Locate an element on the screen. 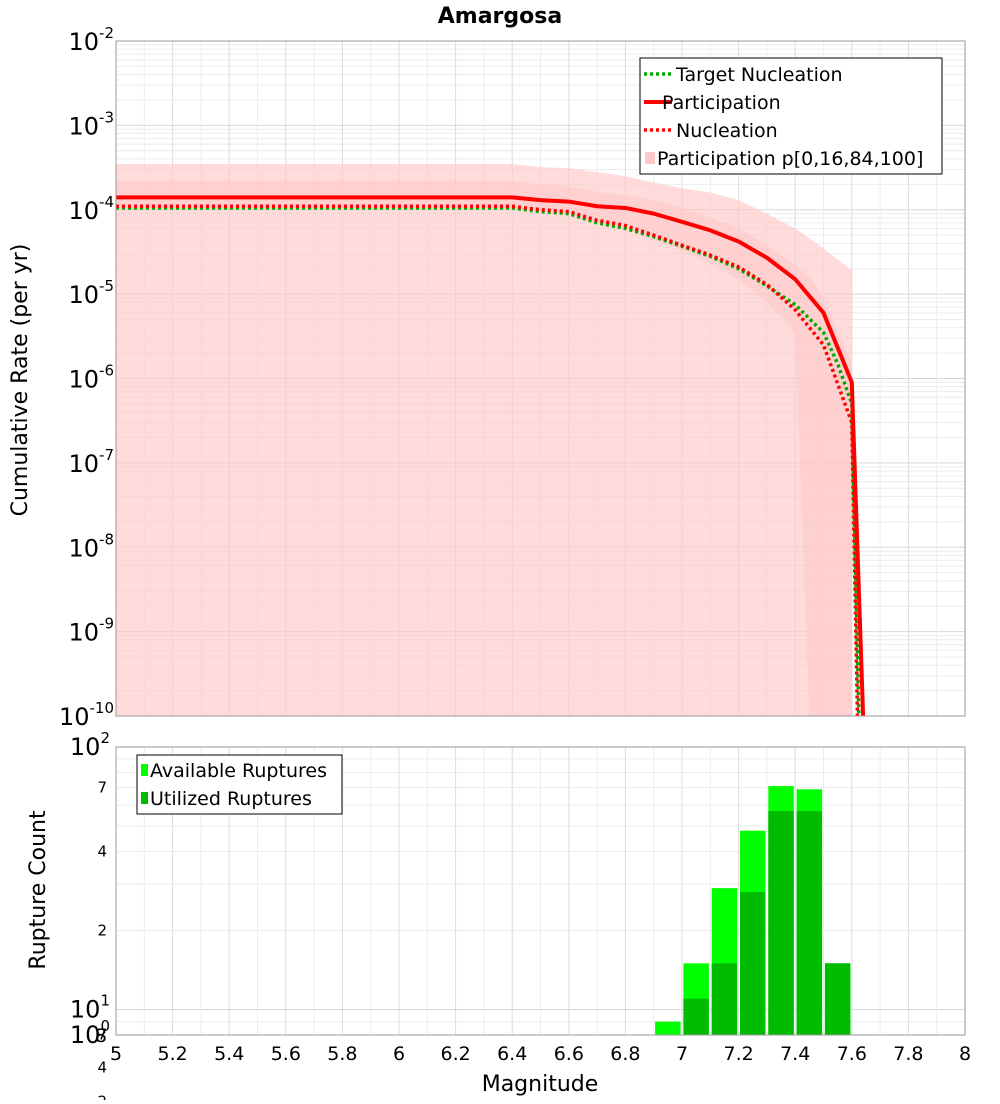  top-y-tick-label: 10⁻³ is located at coordinates (91, 124).